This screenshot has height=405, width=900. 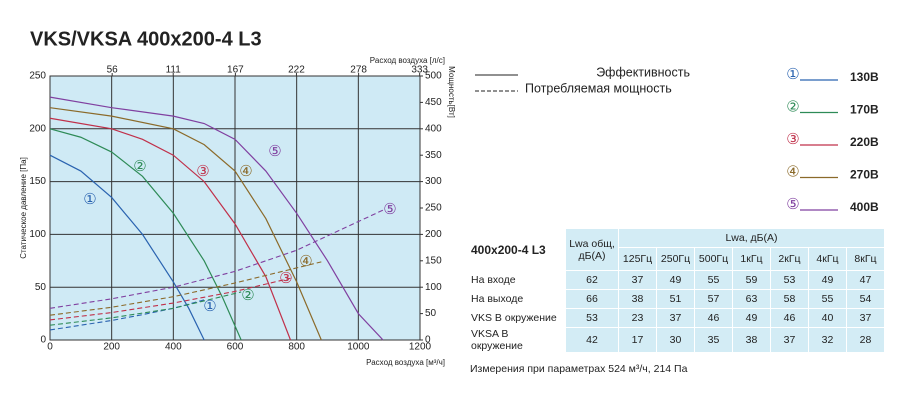 What do you see at coordinates (433, 128) in the screenshot?
I see `y2-tick-label: 400` at bounding box center [433, 128].